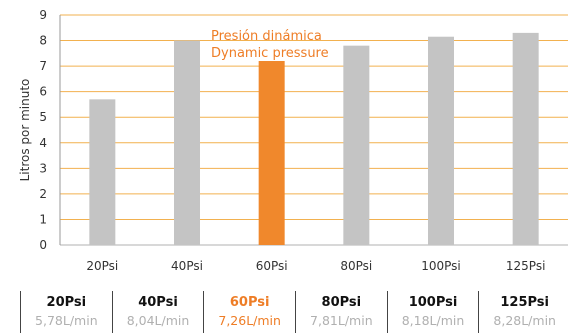  What do you see at coordinates (249, 302) in the screenshot?
I see `summary-cell-label: 60Psi` at bounding box center [249, 302].